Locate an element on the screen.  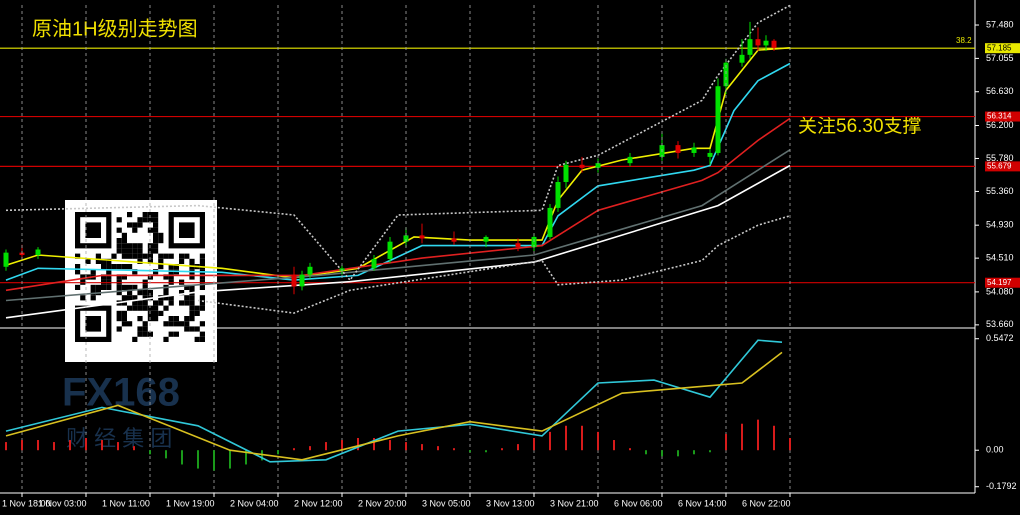
watermark: 财 经 集 团 is located at coordinates (119, 438).